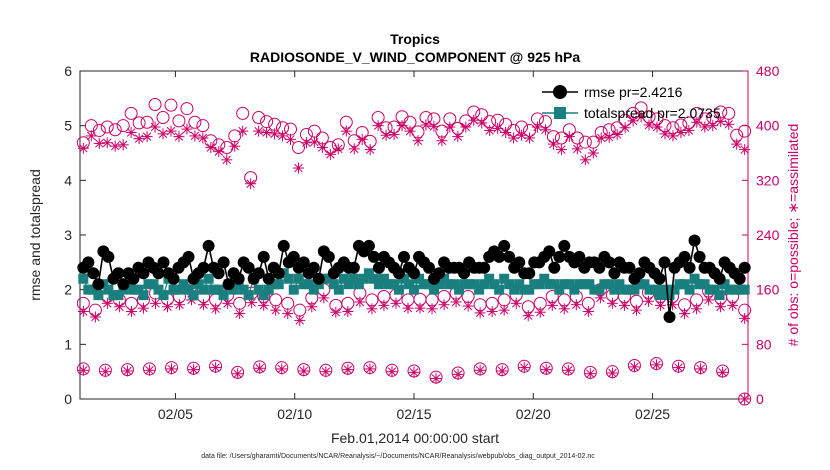  What do you see at coordinates (414, 150) in the screenshot?
I see `series-obs-assimilated-00z-06z-18z-` at bounding box center [414, 150].